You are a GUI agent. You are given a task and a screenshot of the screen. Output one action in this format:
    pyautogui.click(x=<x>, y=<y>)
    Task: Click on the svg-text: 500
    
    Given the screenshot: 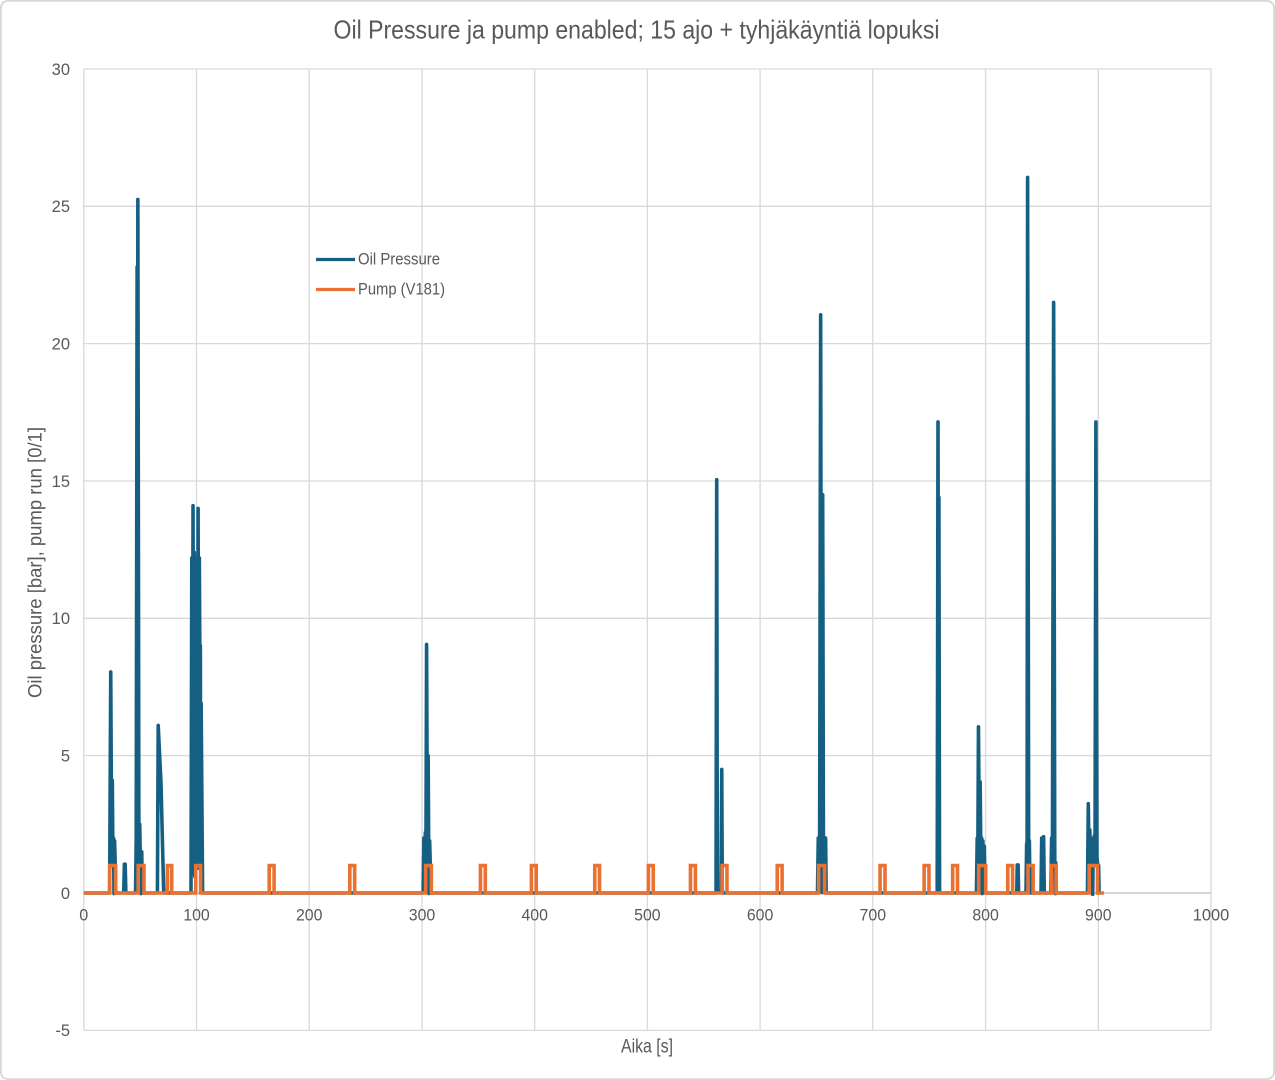 What is the action you would take?
    pyautogui.click(x=647, y=916)
    